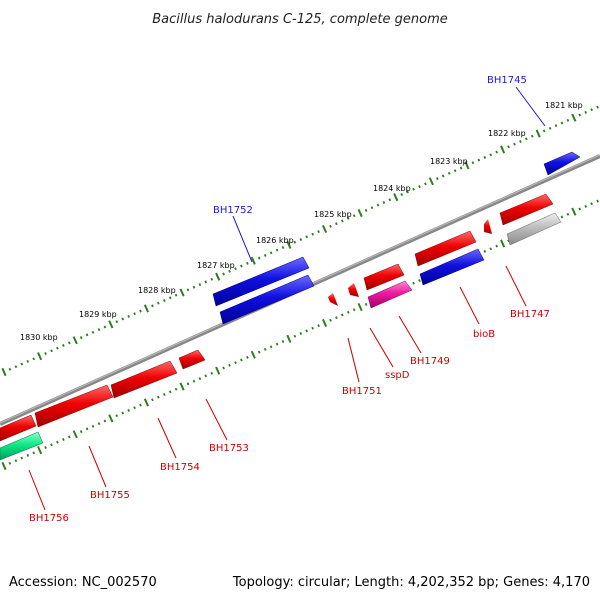 This screenshot has width=600, height=600. Describe the element at coordinates (22, 446) in the screenshot. I see `gene-bh1756-feature` at that location.